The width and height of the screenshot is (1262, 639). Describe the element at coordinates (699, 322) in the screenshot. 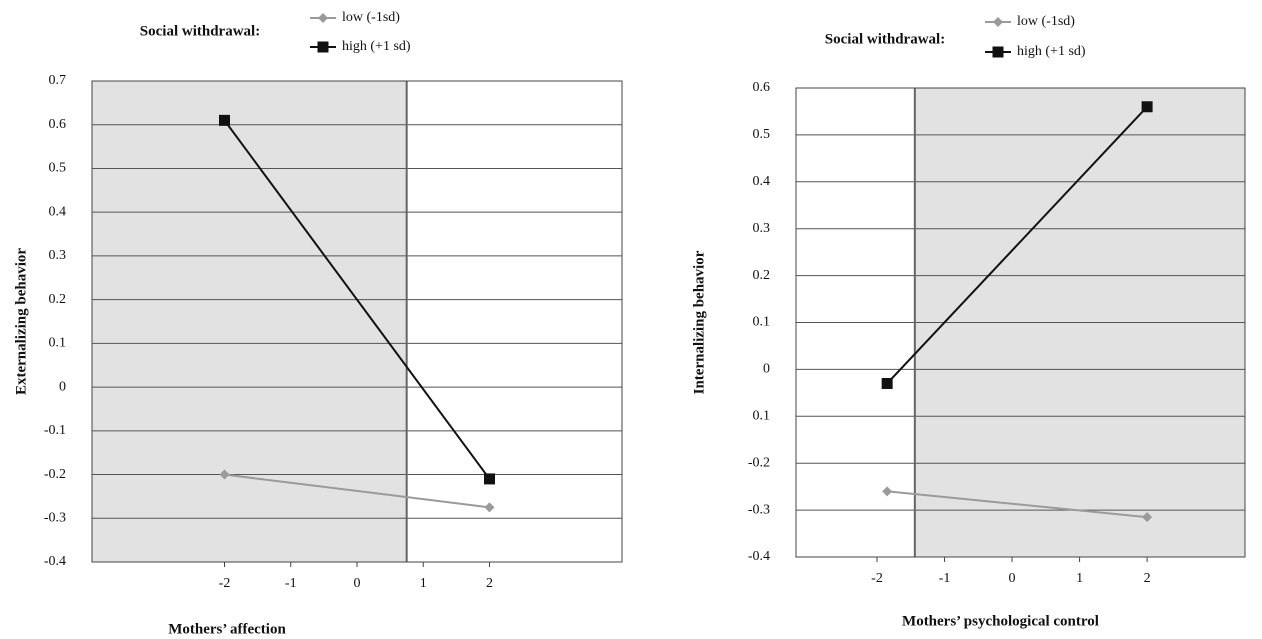

I see `y-axis-label: Internalizing behavior` at that location.